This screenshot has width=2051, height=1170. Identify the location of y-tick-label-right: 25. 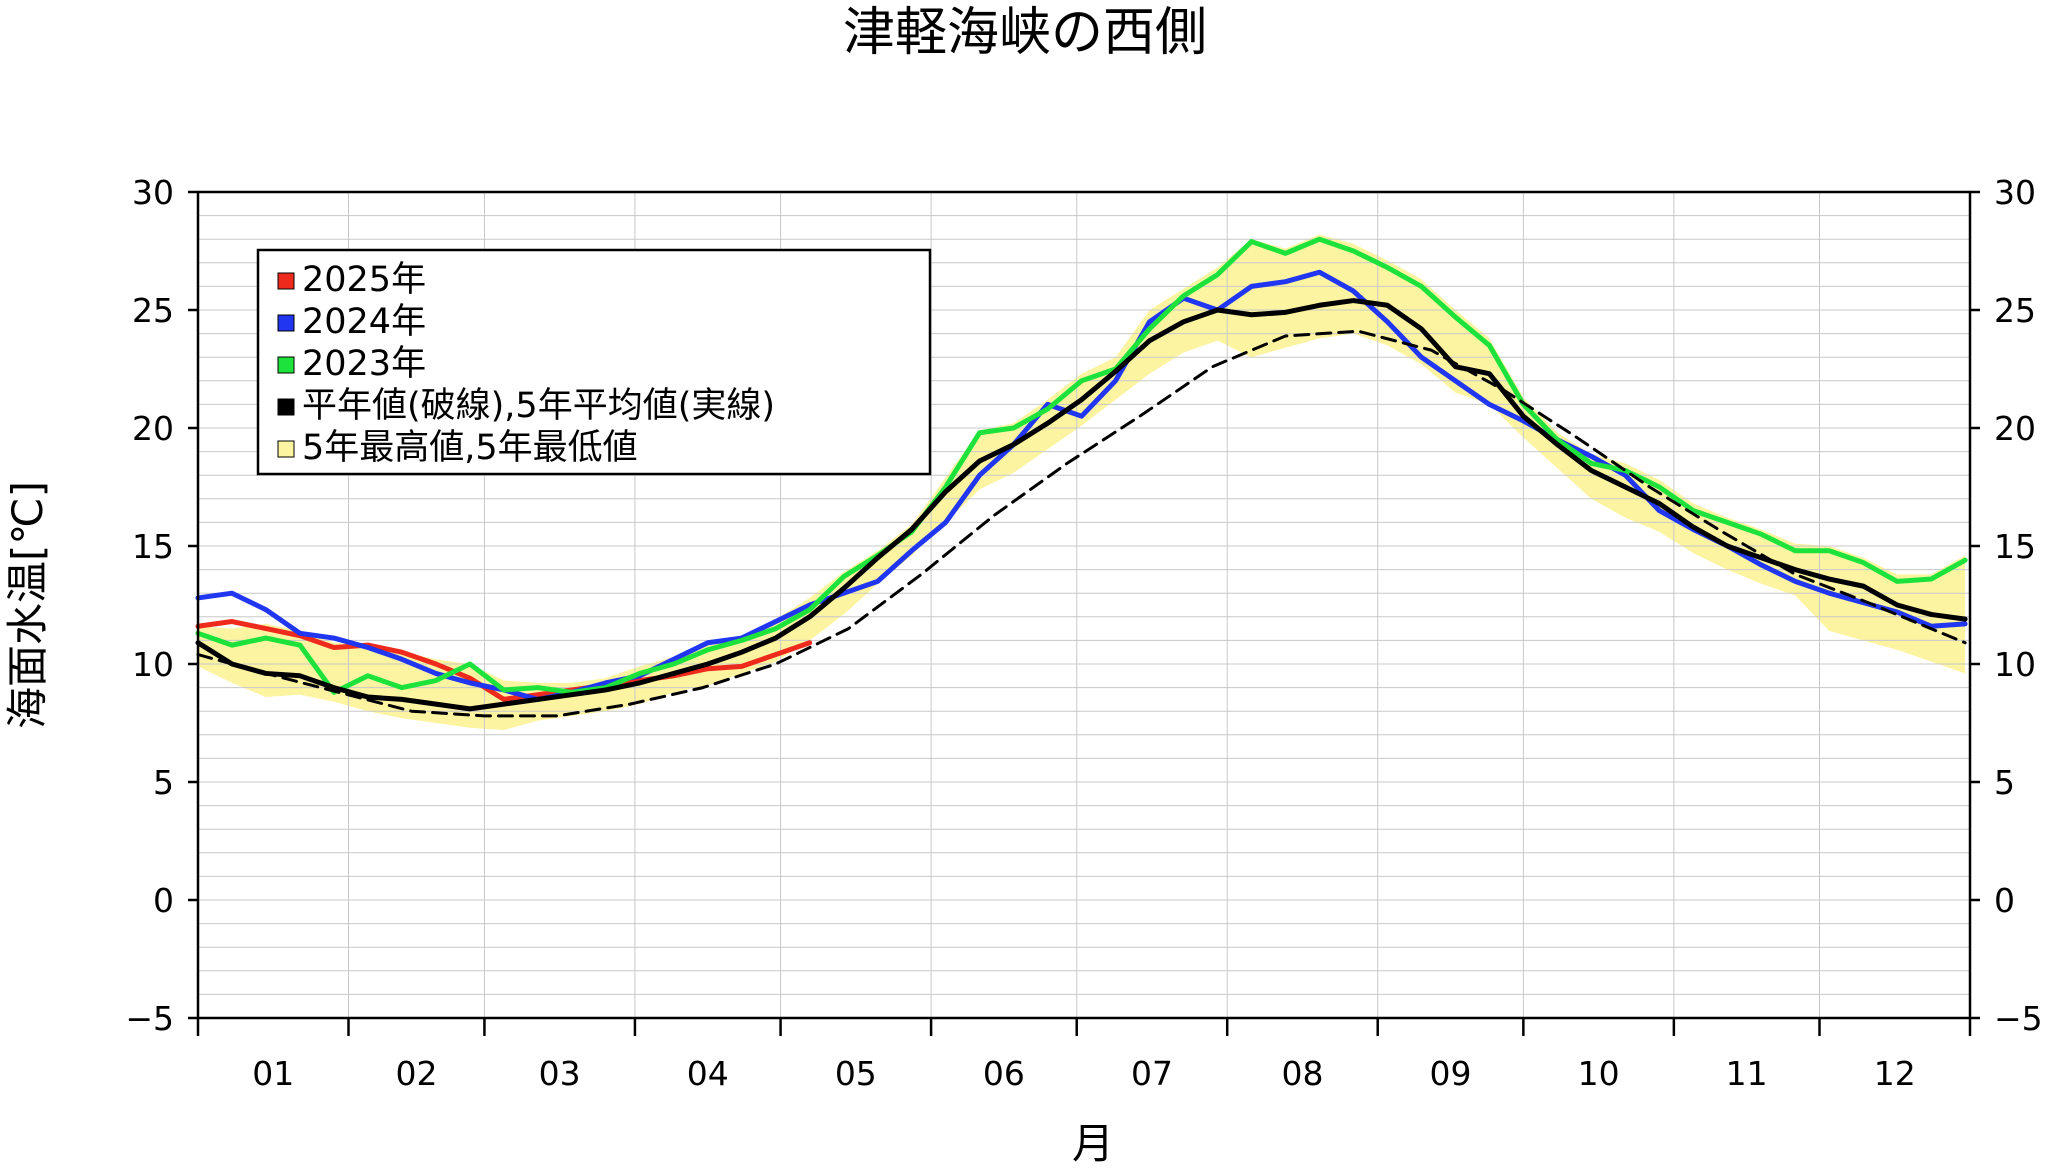
(2015, 310).